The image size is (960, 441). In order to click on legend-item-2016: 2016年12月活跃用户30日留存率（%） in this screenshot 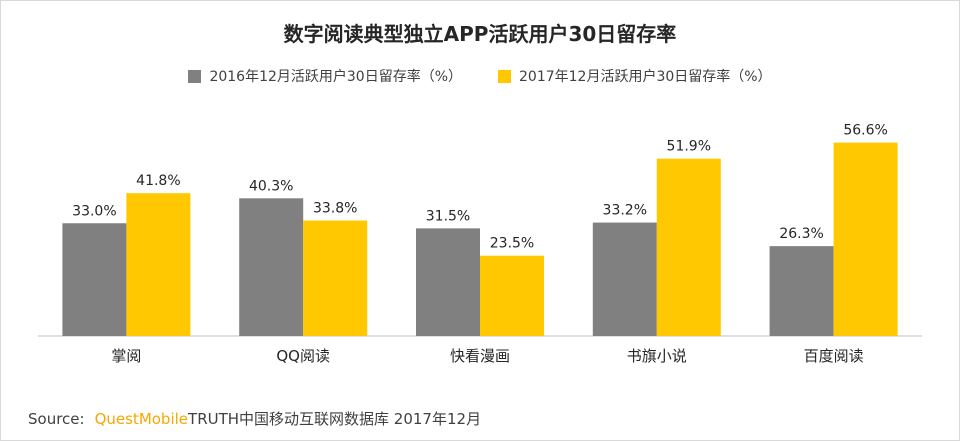, I will do `click(325, 76)`.